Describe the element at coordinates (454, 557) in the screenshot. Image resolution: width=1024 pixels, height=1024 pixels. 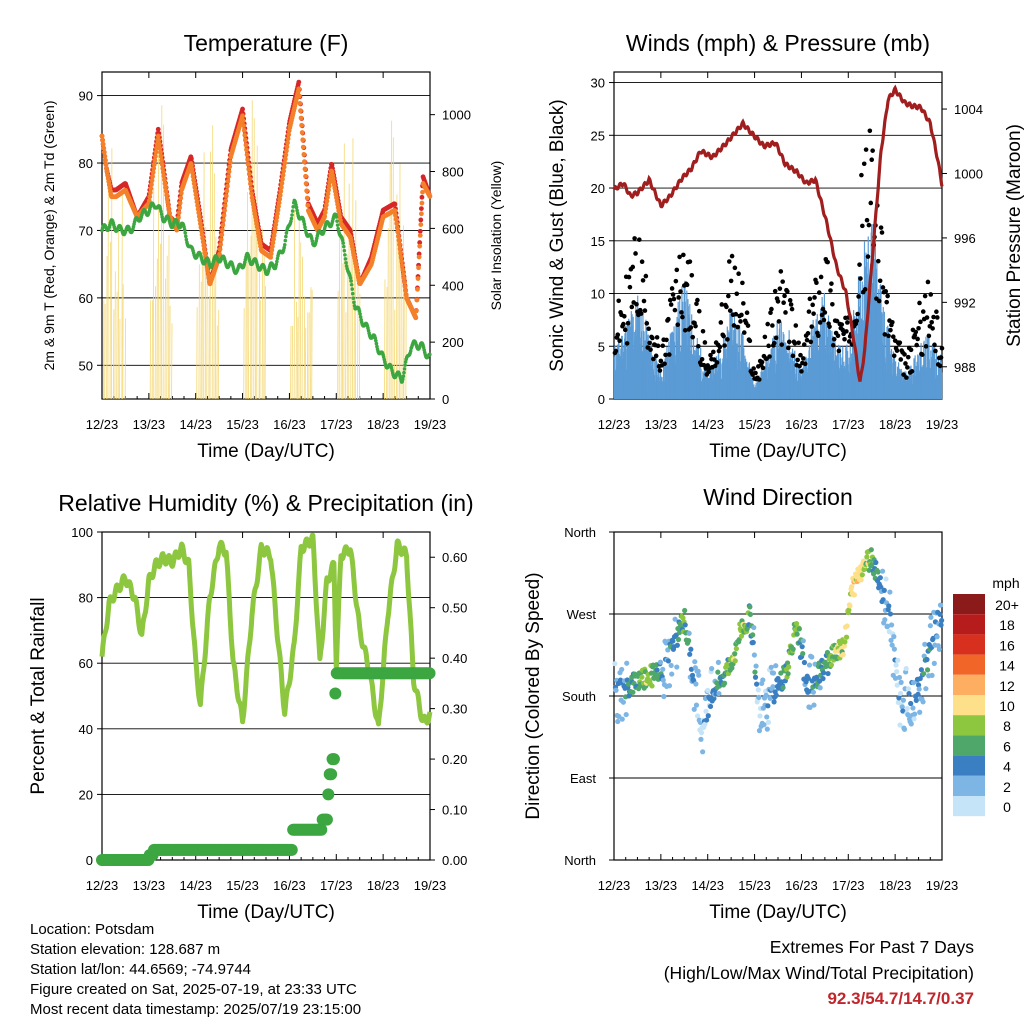
I see `y-right-tick-label: 0.60` at that location.